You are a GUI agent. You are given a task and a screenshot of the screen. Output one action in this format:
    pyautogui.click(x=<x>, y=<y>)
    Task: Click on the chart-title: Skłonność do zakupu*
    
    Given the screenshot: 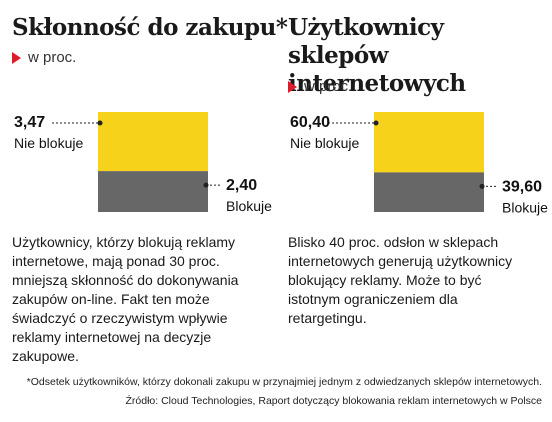 What is the action you would take?
    pyautogui.click(x=150, y=27)
    